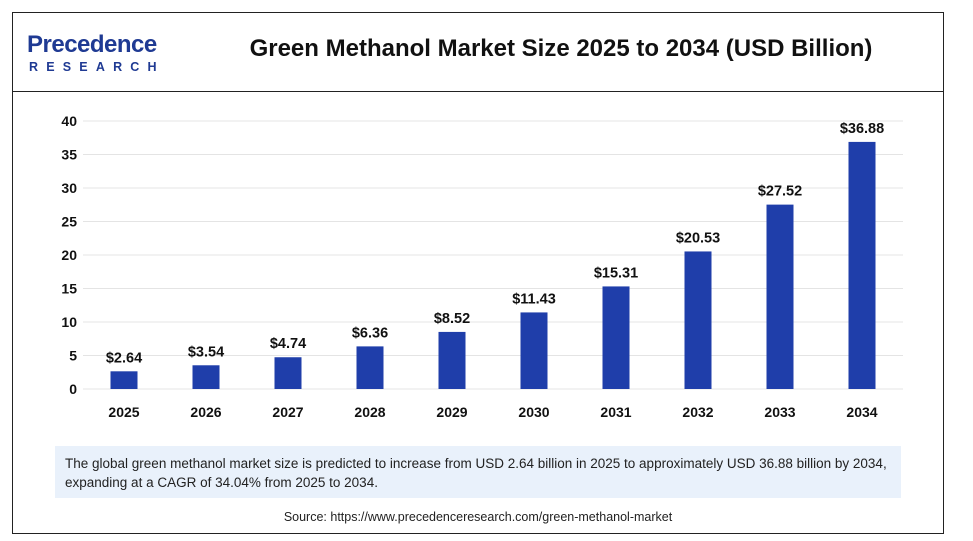 This screenshot has width=973, height=541. Describe the element at coordinates (69, 255) in the screenshot. I see `y-tick-label: 20` at that location.